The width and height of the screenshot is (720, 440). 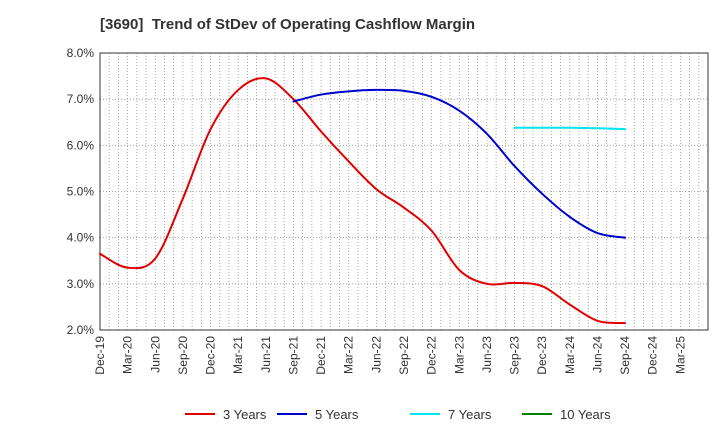 I want to click on x-tick-label: Jun-21, so click(x=266, y=354).